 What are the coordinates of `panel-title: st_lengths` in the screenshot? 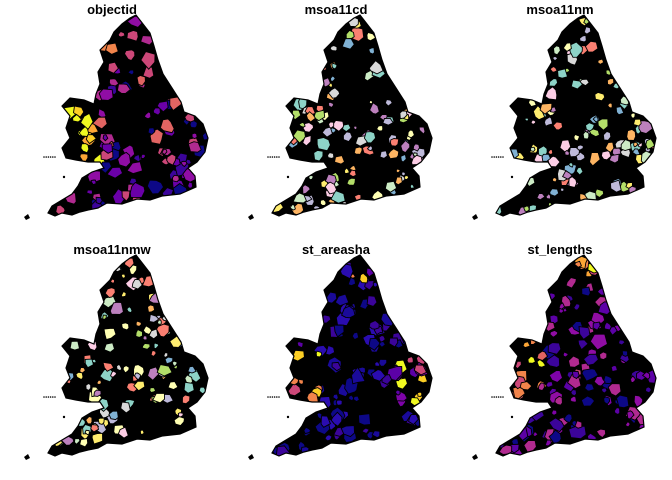 It's located at (560, 249).